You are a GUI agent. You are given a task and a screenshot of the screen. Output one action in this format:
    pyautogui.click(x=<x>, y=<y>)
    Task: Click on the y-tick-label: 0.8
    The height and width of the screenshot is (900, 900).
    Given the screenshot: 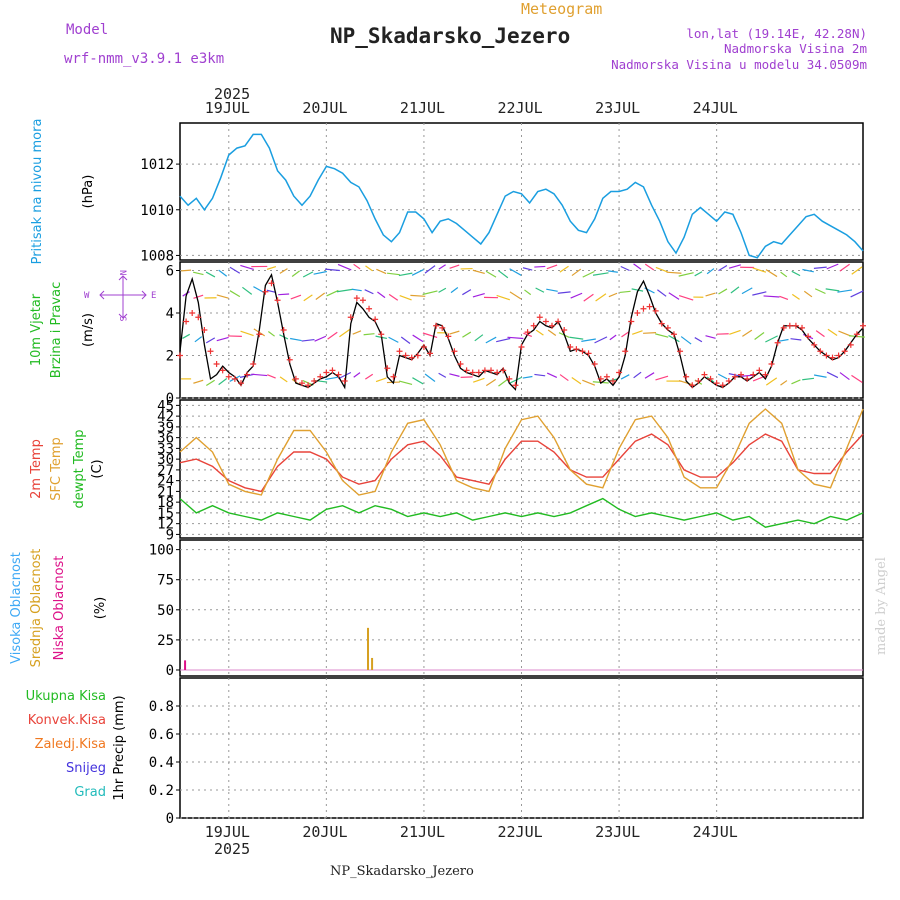 What is the action you would take?
    pyautogui.click(x=161, y=707)
    